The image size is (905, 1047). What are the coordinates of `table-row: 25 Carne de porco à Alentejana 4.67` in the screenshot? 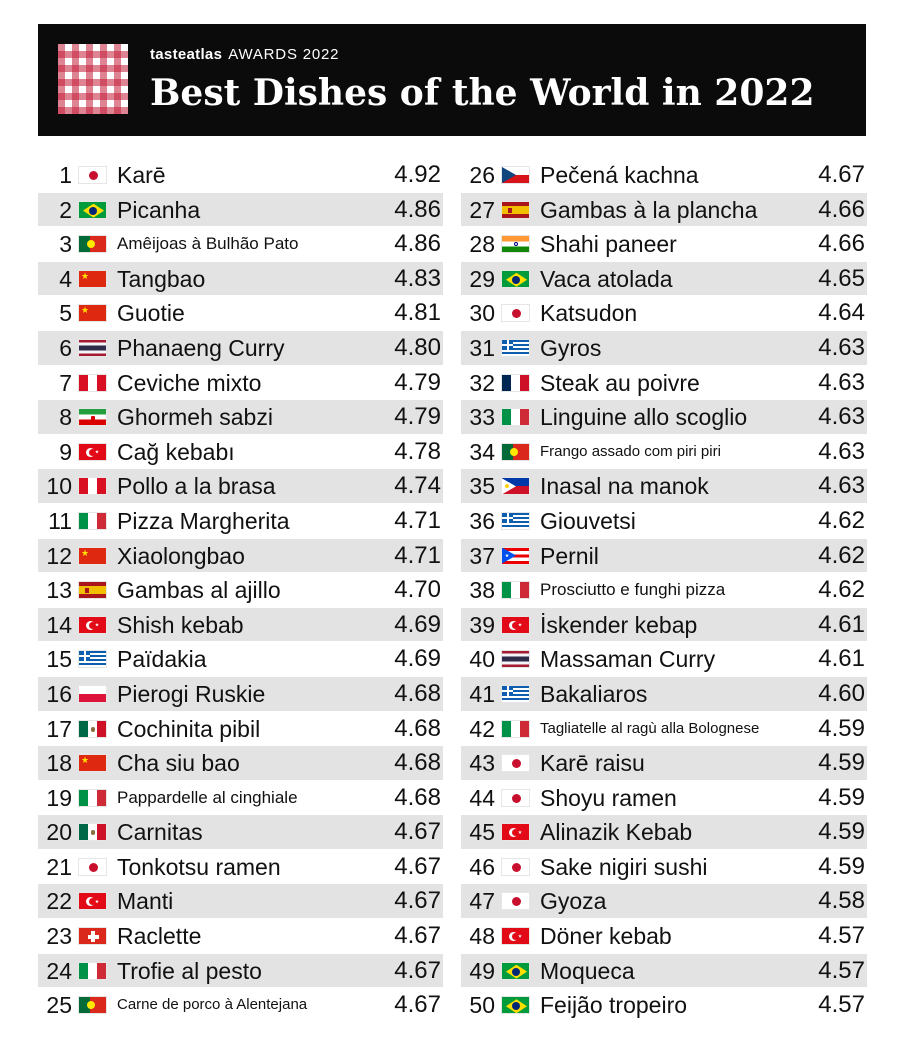 It's located at (240, 1005).